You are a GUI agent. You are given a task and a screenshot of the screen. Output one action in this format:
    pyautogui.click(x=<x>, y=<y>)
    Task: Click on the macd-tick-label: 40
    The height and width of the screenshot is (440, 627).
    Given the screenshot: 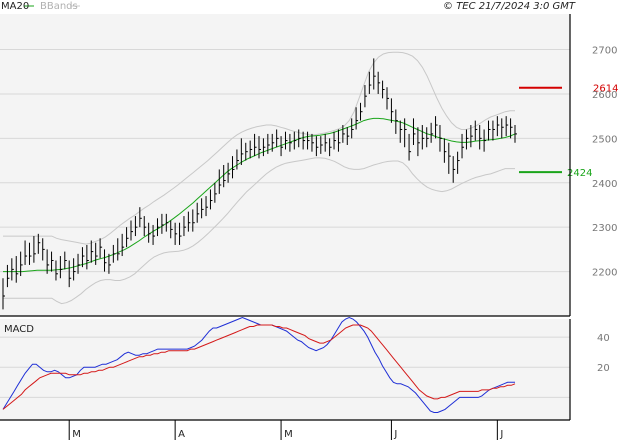 What is the action you would take?
    pyautogui.click(x=603, y=338)
    